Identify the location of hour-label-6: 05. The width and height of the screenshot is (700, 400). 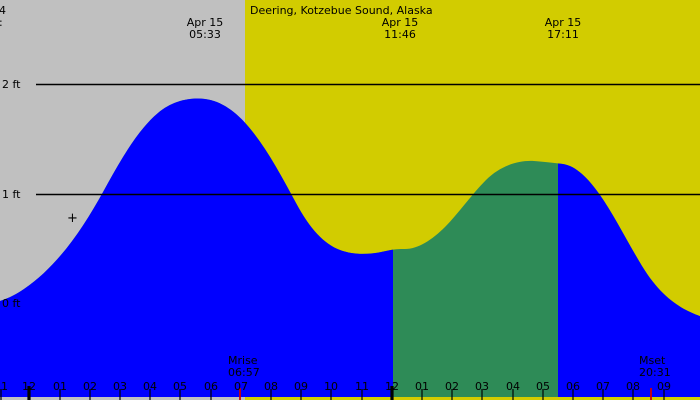
(180, 386).